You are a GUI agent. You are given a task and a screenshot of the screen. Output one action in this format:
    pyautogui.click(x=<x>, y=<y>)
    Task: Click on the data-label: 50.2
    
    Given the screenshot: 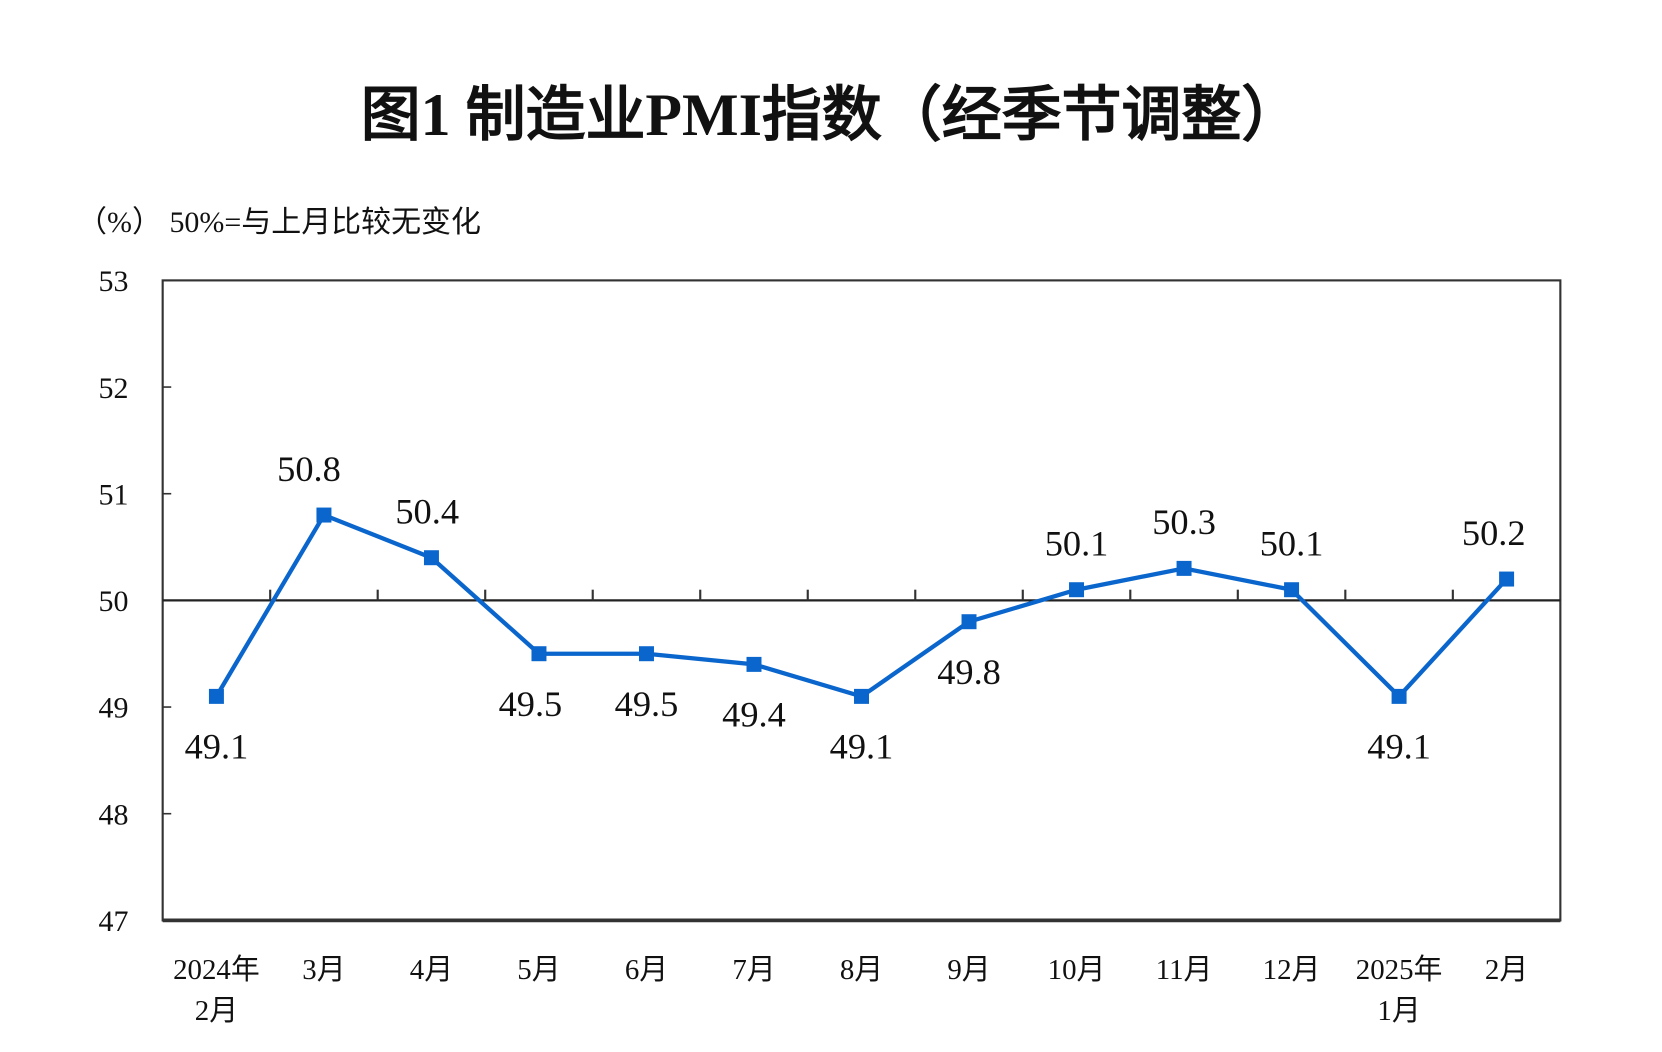 What is the action you would take?
    pyautogui.click(x=1494, y=533)
    